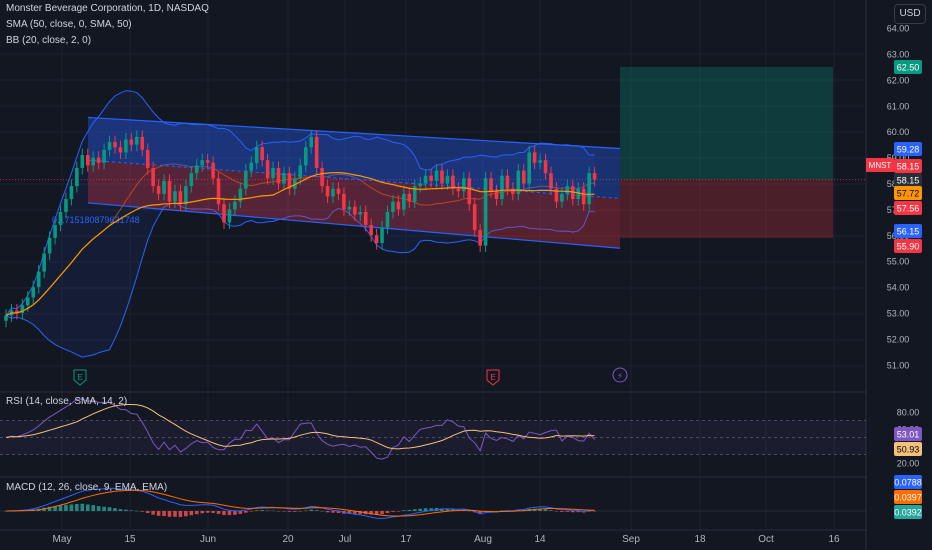 The height and width of the screenshot is (550, 932). What do you see at coordinates (350, 376) in the screenshot?
I see `event-markers: E E ⚡` at bounding box center [350, 376].